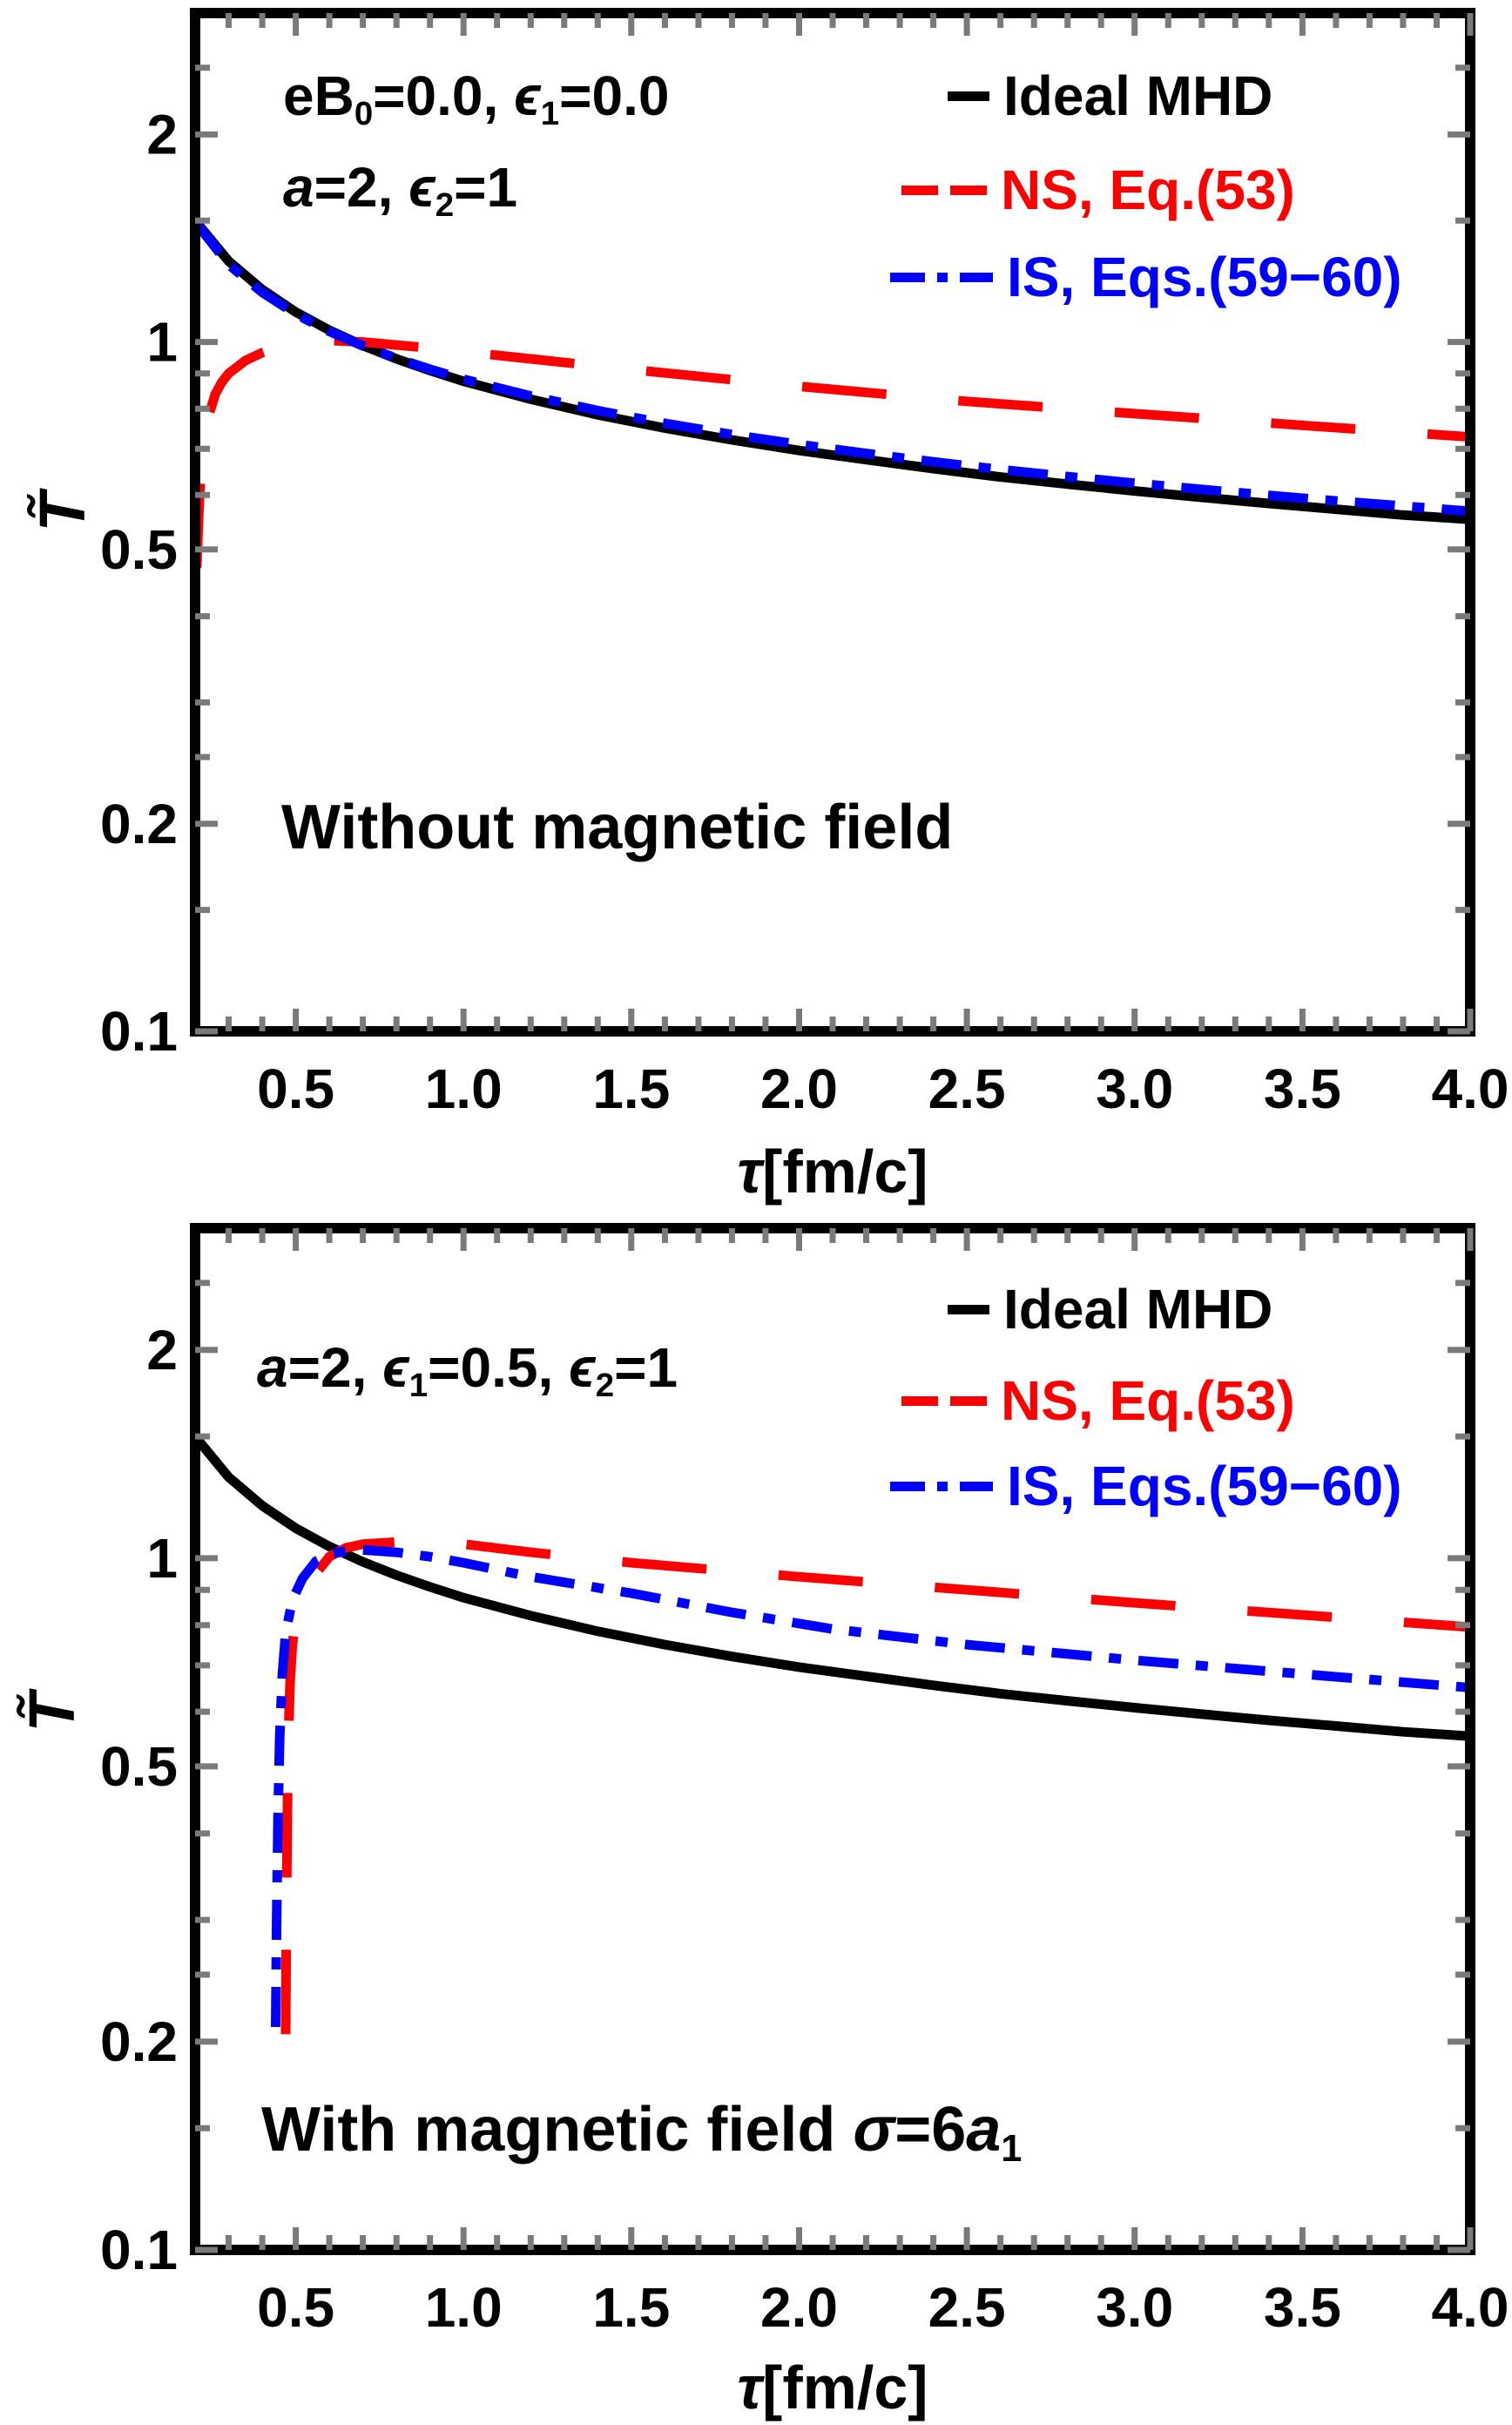 The height and width of the screenshot is (2425, 1512). I want to click on x-axis-label-bottom: τ[fm/c], so click(832, 2388).